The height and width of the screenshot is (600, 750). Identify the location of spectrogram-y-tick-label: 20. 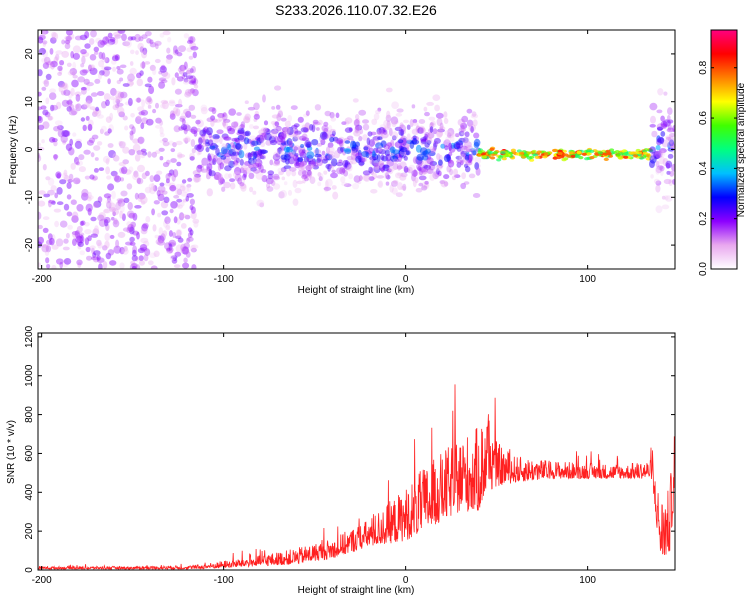
(29, 54).